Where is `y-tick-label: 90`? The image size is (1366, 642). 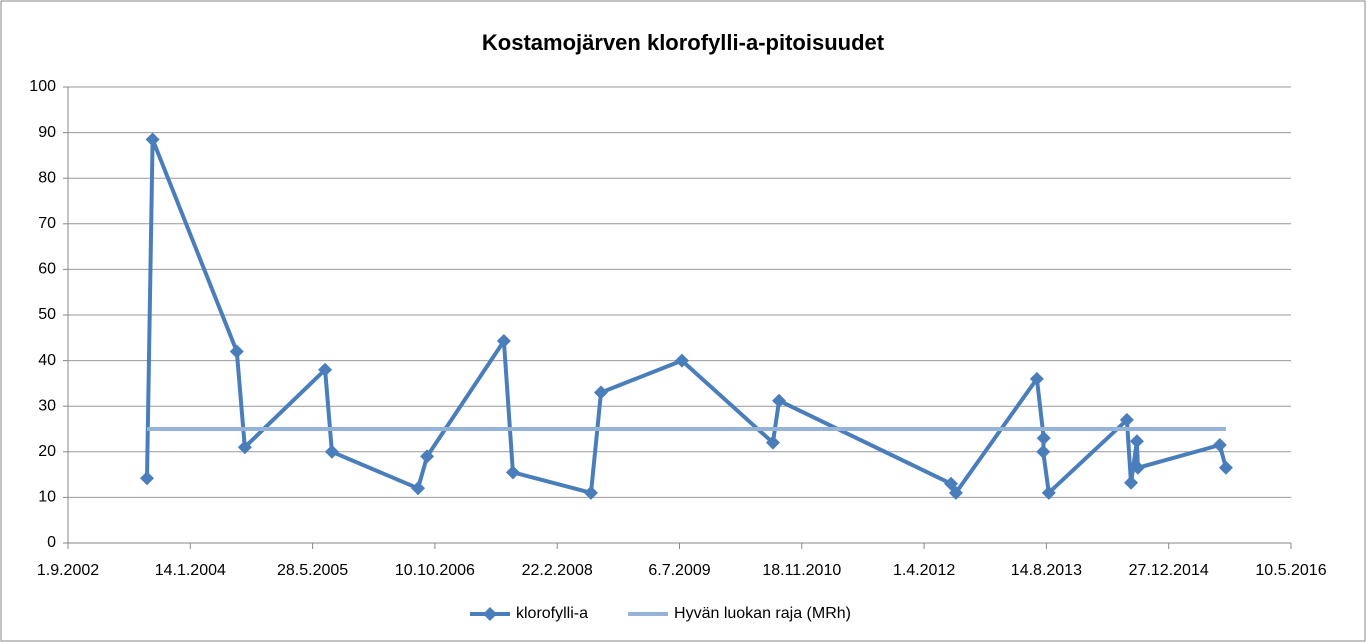 y-tick-label: 90 is located at coordinates (47, 132).